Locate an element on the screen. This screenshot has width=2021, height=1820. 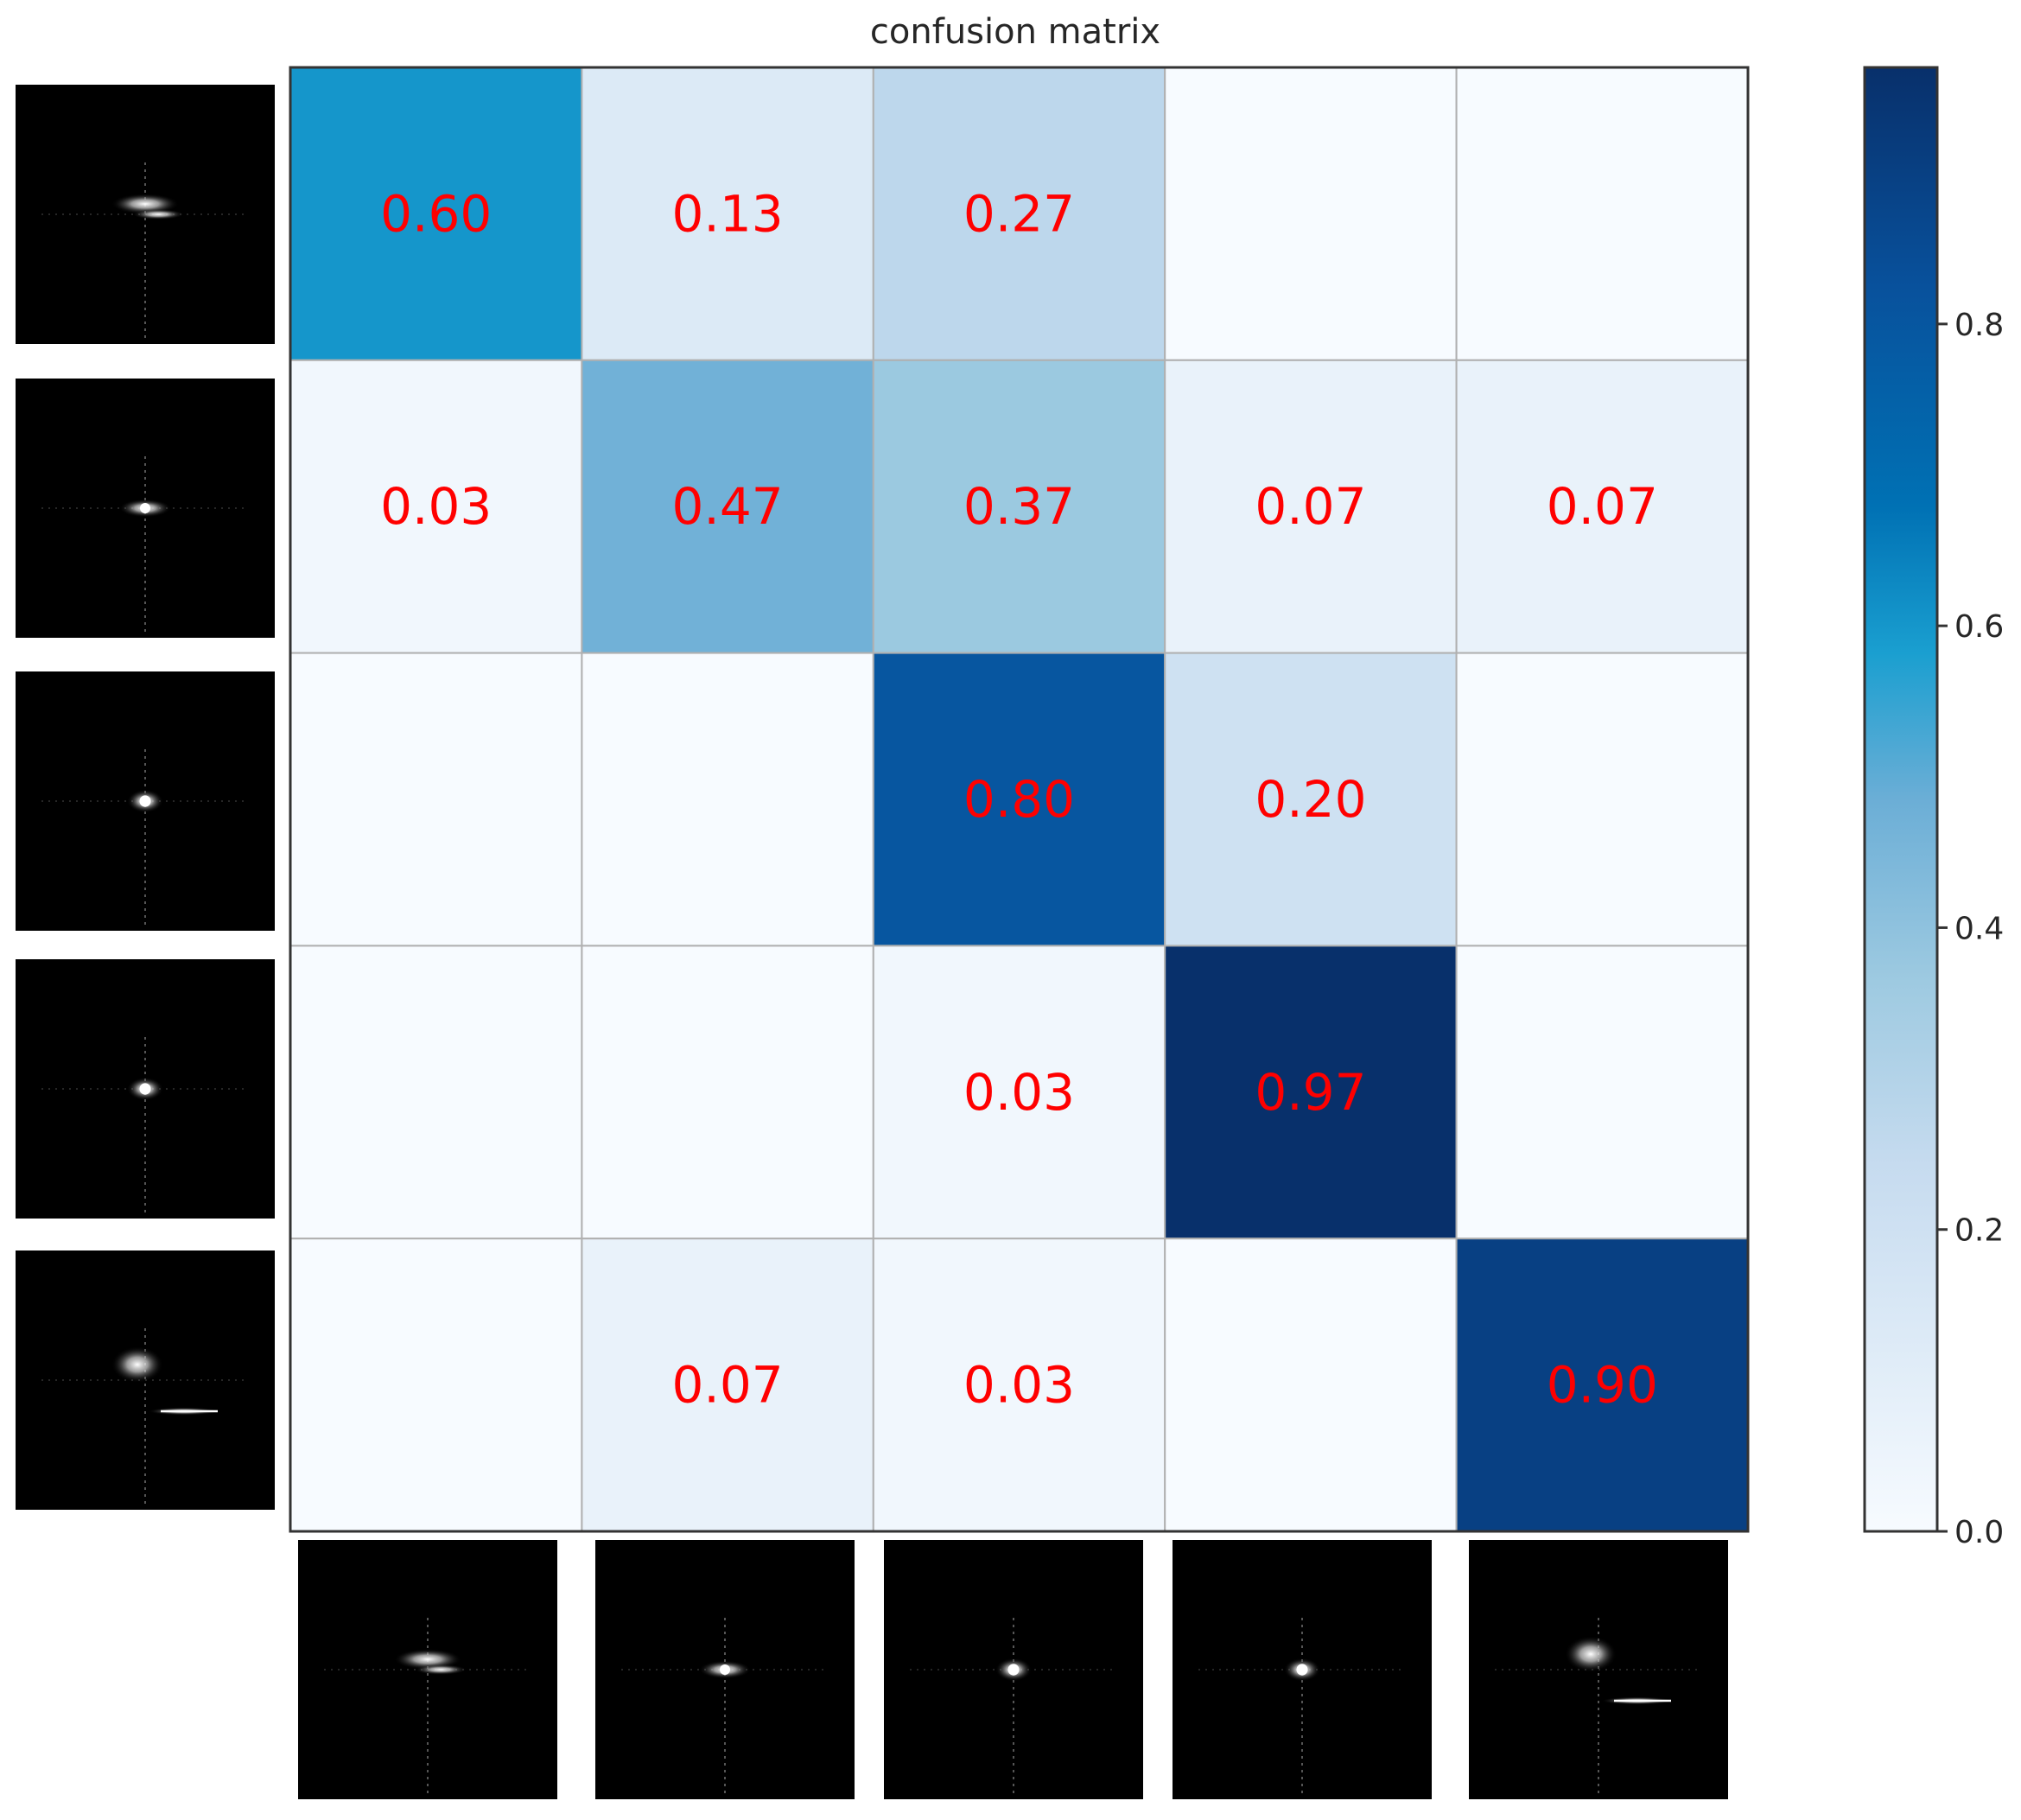
row-tick-images is located at coordinates (145, 797).